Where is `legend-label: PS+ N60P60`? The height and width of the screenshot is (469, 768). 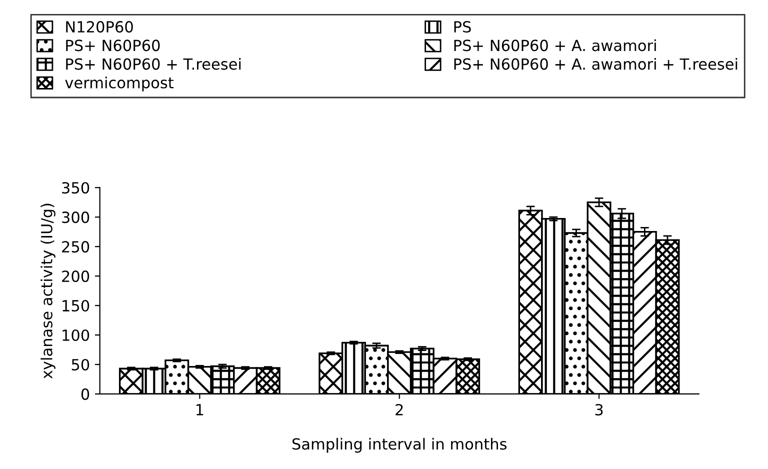
legend-label: PS+ N60P60 is located at coordinates (113, 46).